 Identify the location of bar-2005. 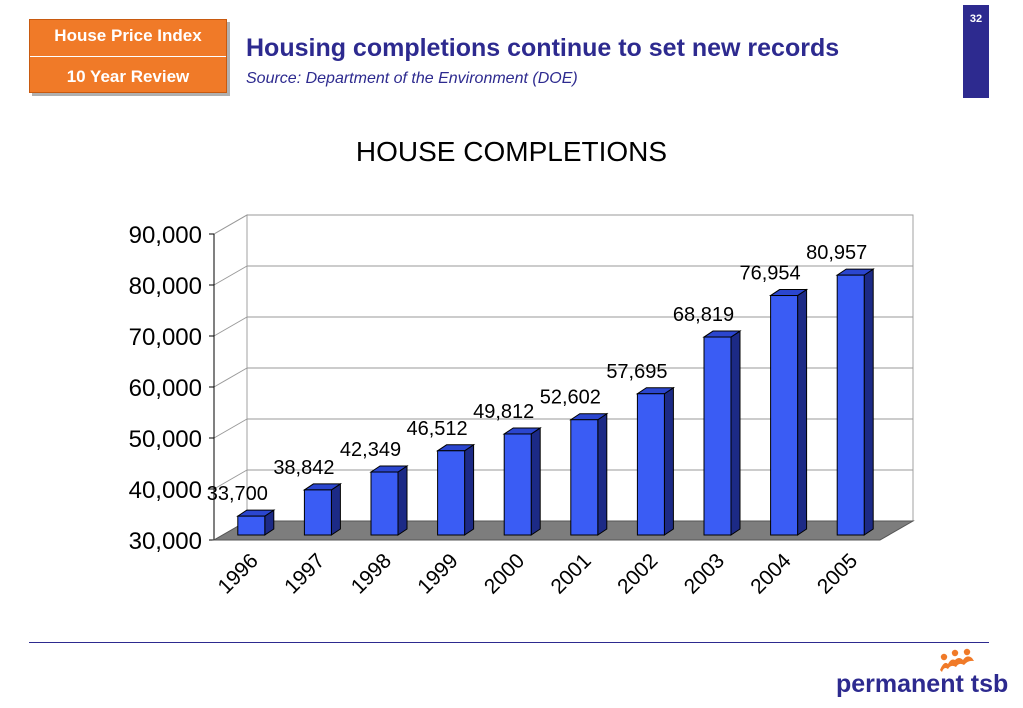
(850, 405).